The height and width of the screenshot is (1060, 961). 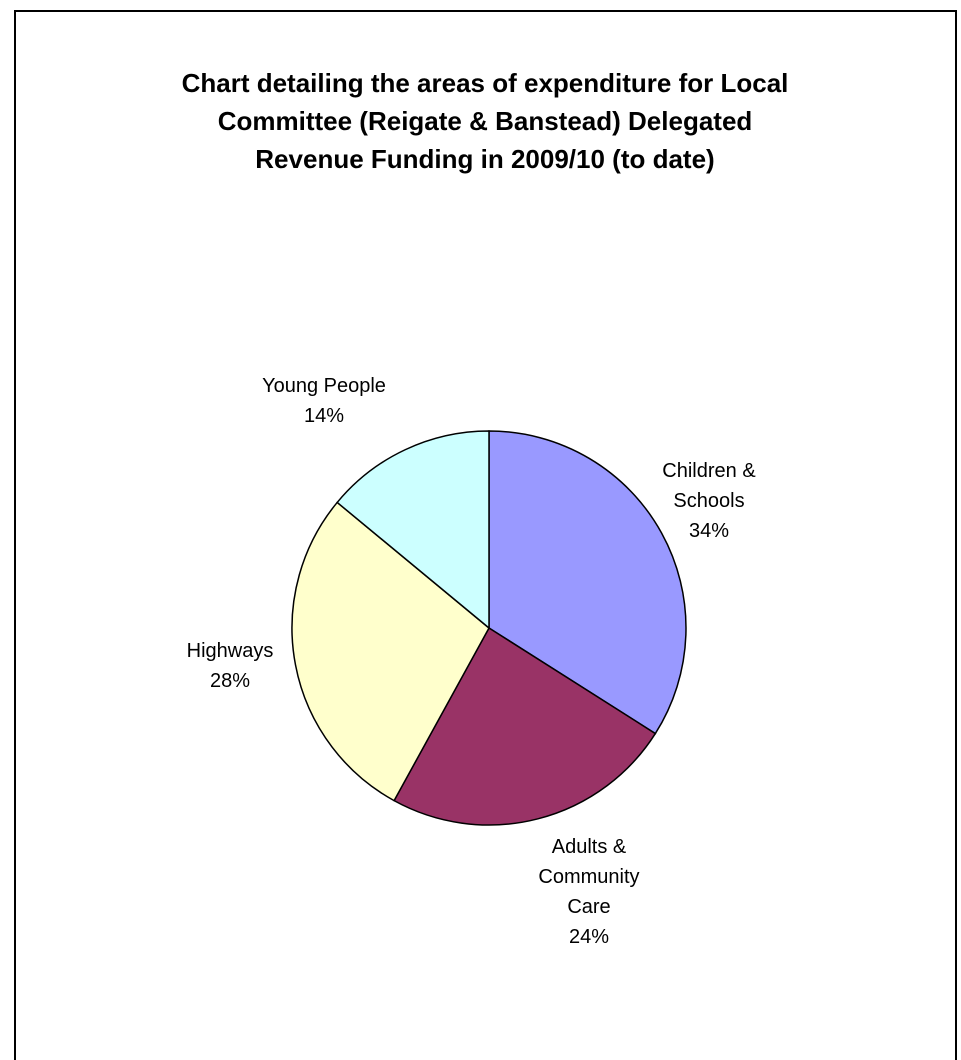 I want to click on slice-percent-label: 34%, so click(x=709, y=531).